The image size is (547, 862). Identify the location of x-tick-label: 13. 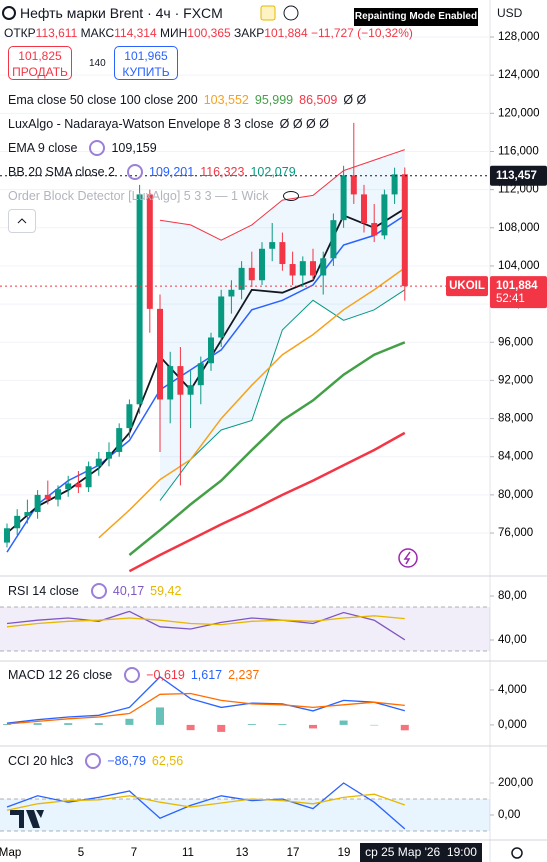
(242, 853).